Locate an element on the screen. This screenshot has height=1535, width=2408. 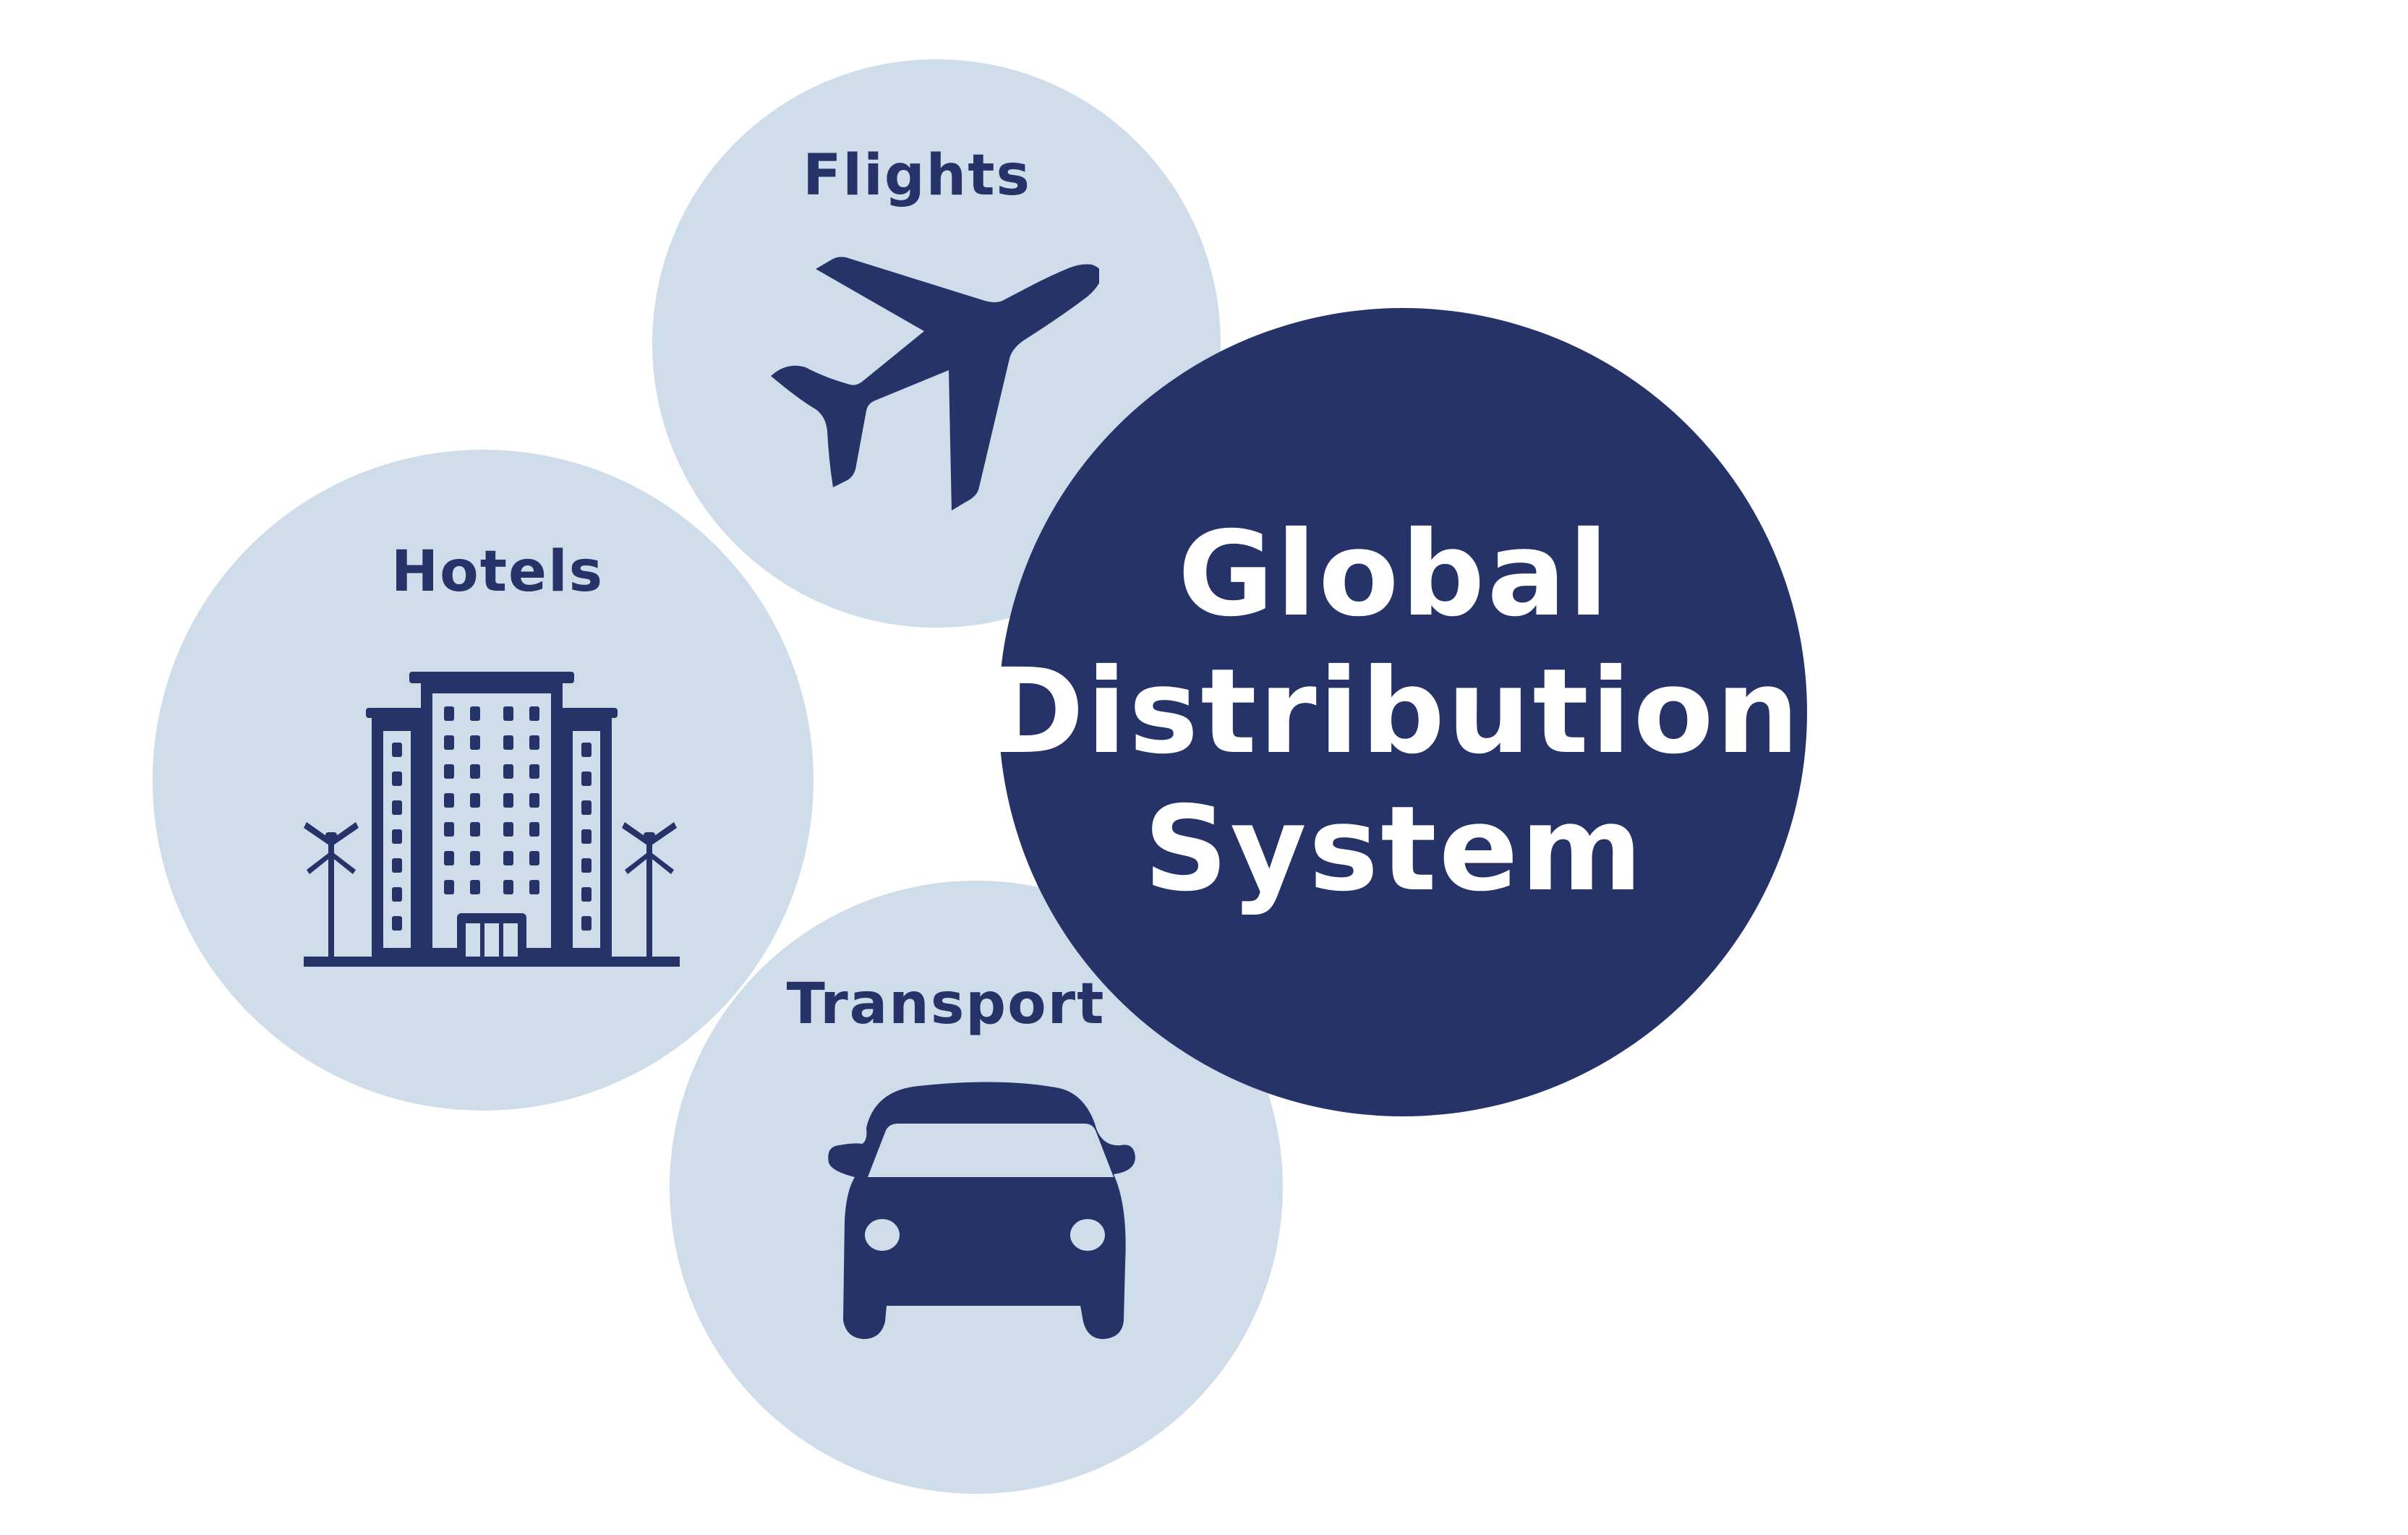
car-icon is located at coordinates (981, 1210).